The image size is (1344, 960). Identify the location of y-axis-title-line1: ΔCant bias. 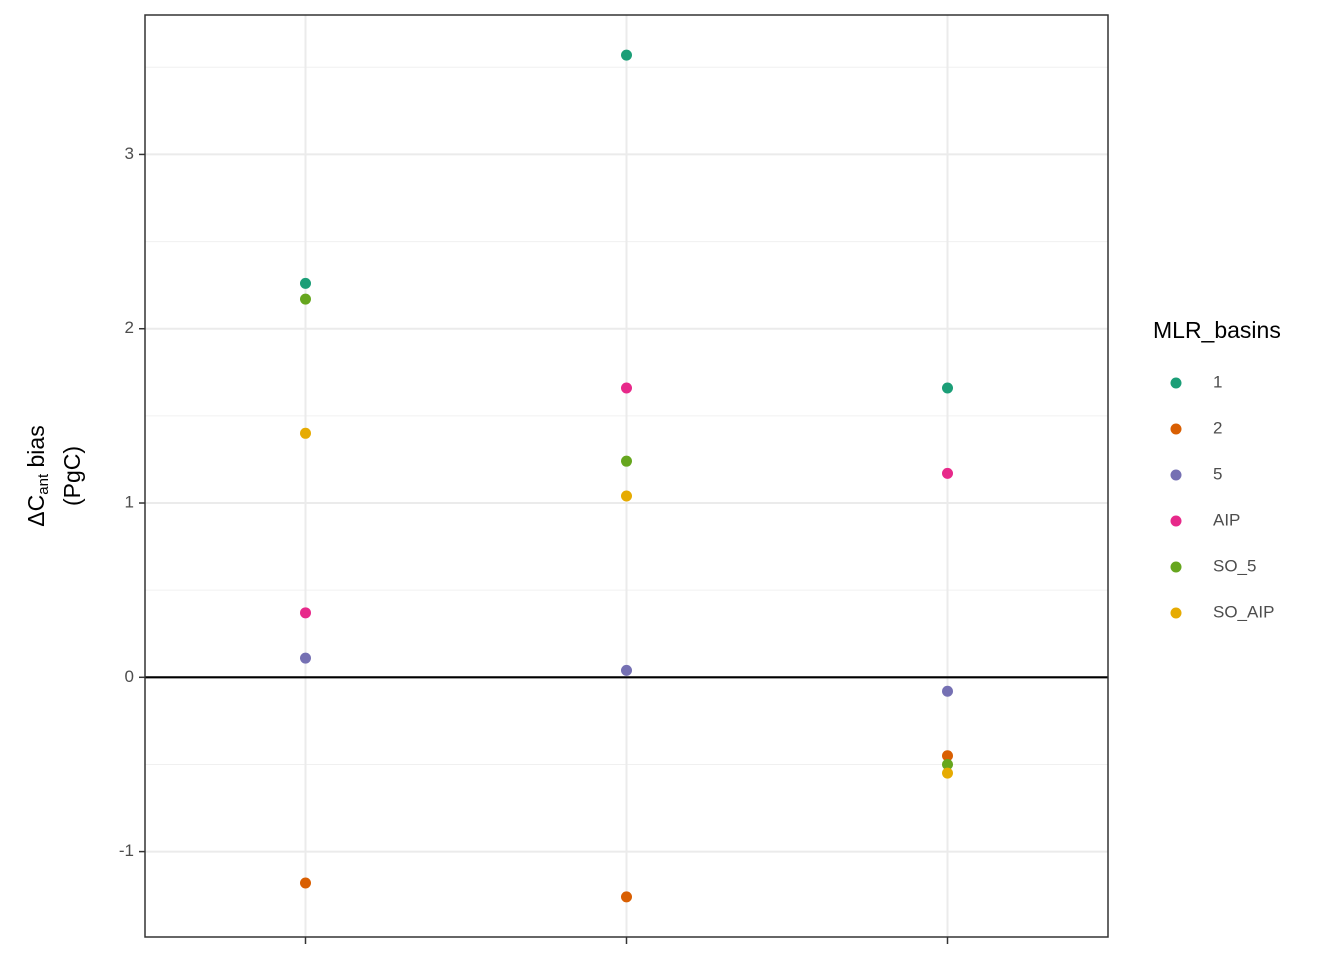
(37, 475).